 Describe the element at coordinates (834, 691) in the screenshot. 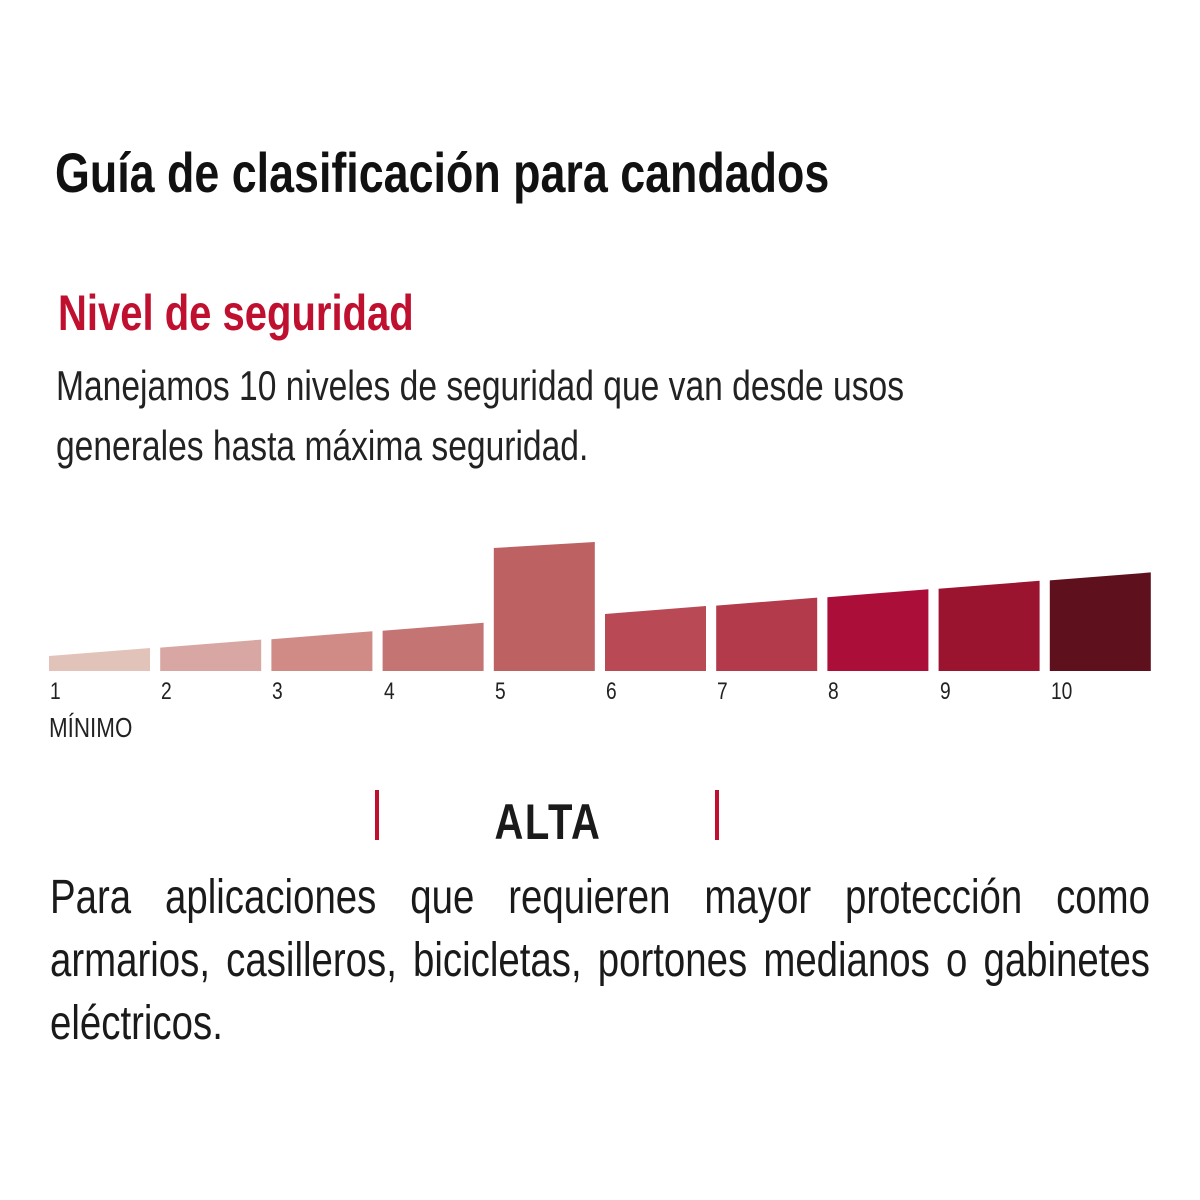

I see `tick-label: 8` at that location.